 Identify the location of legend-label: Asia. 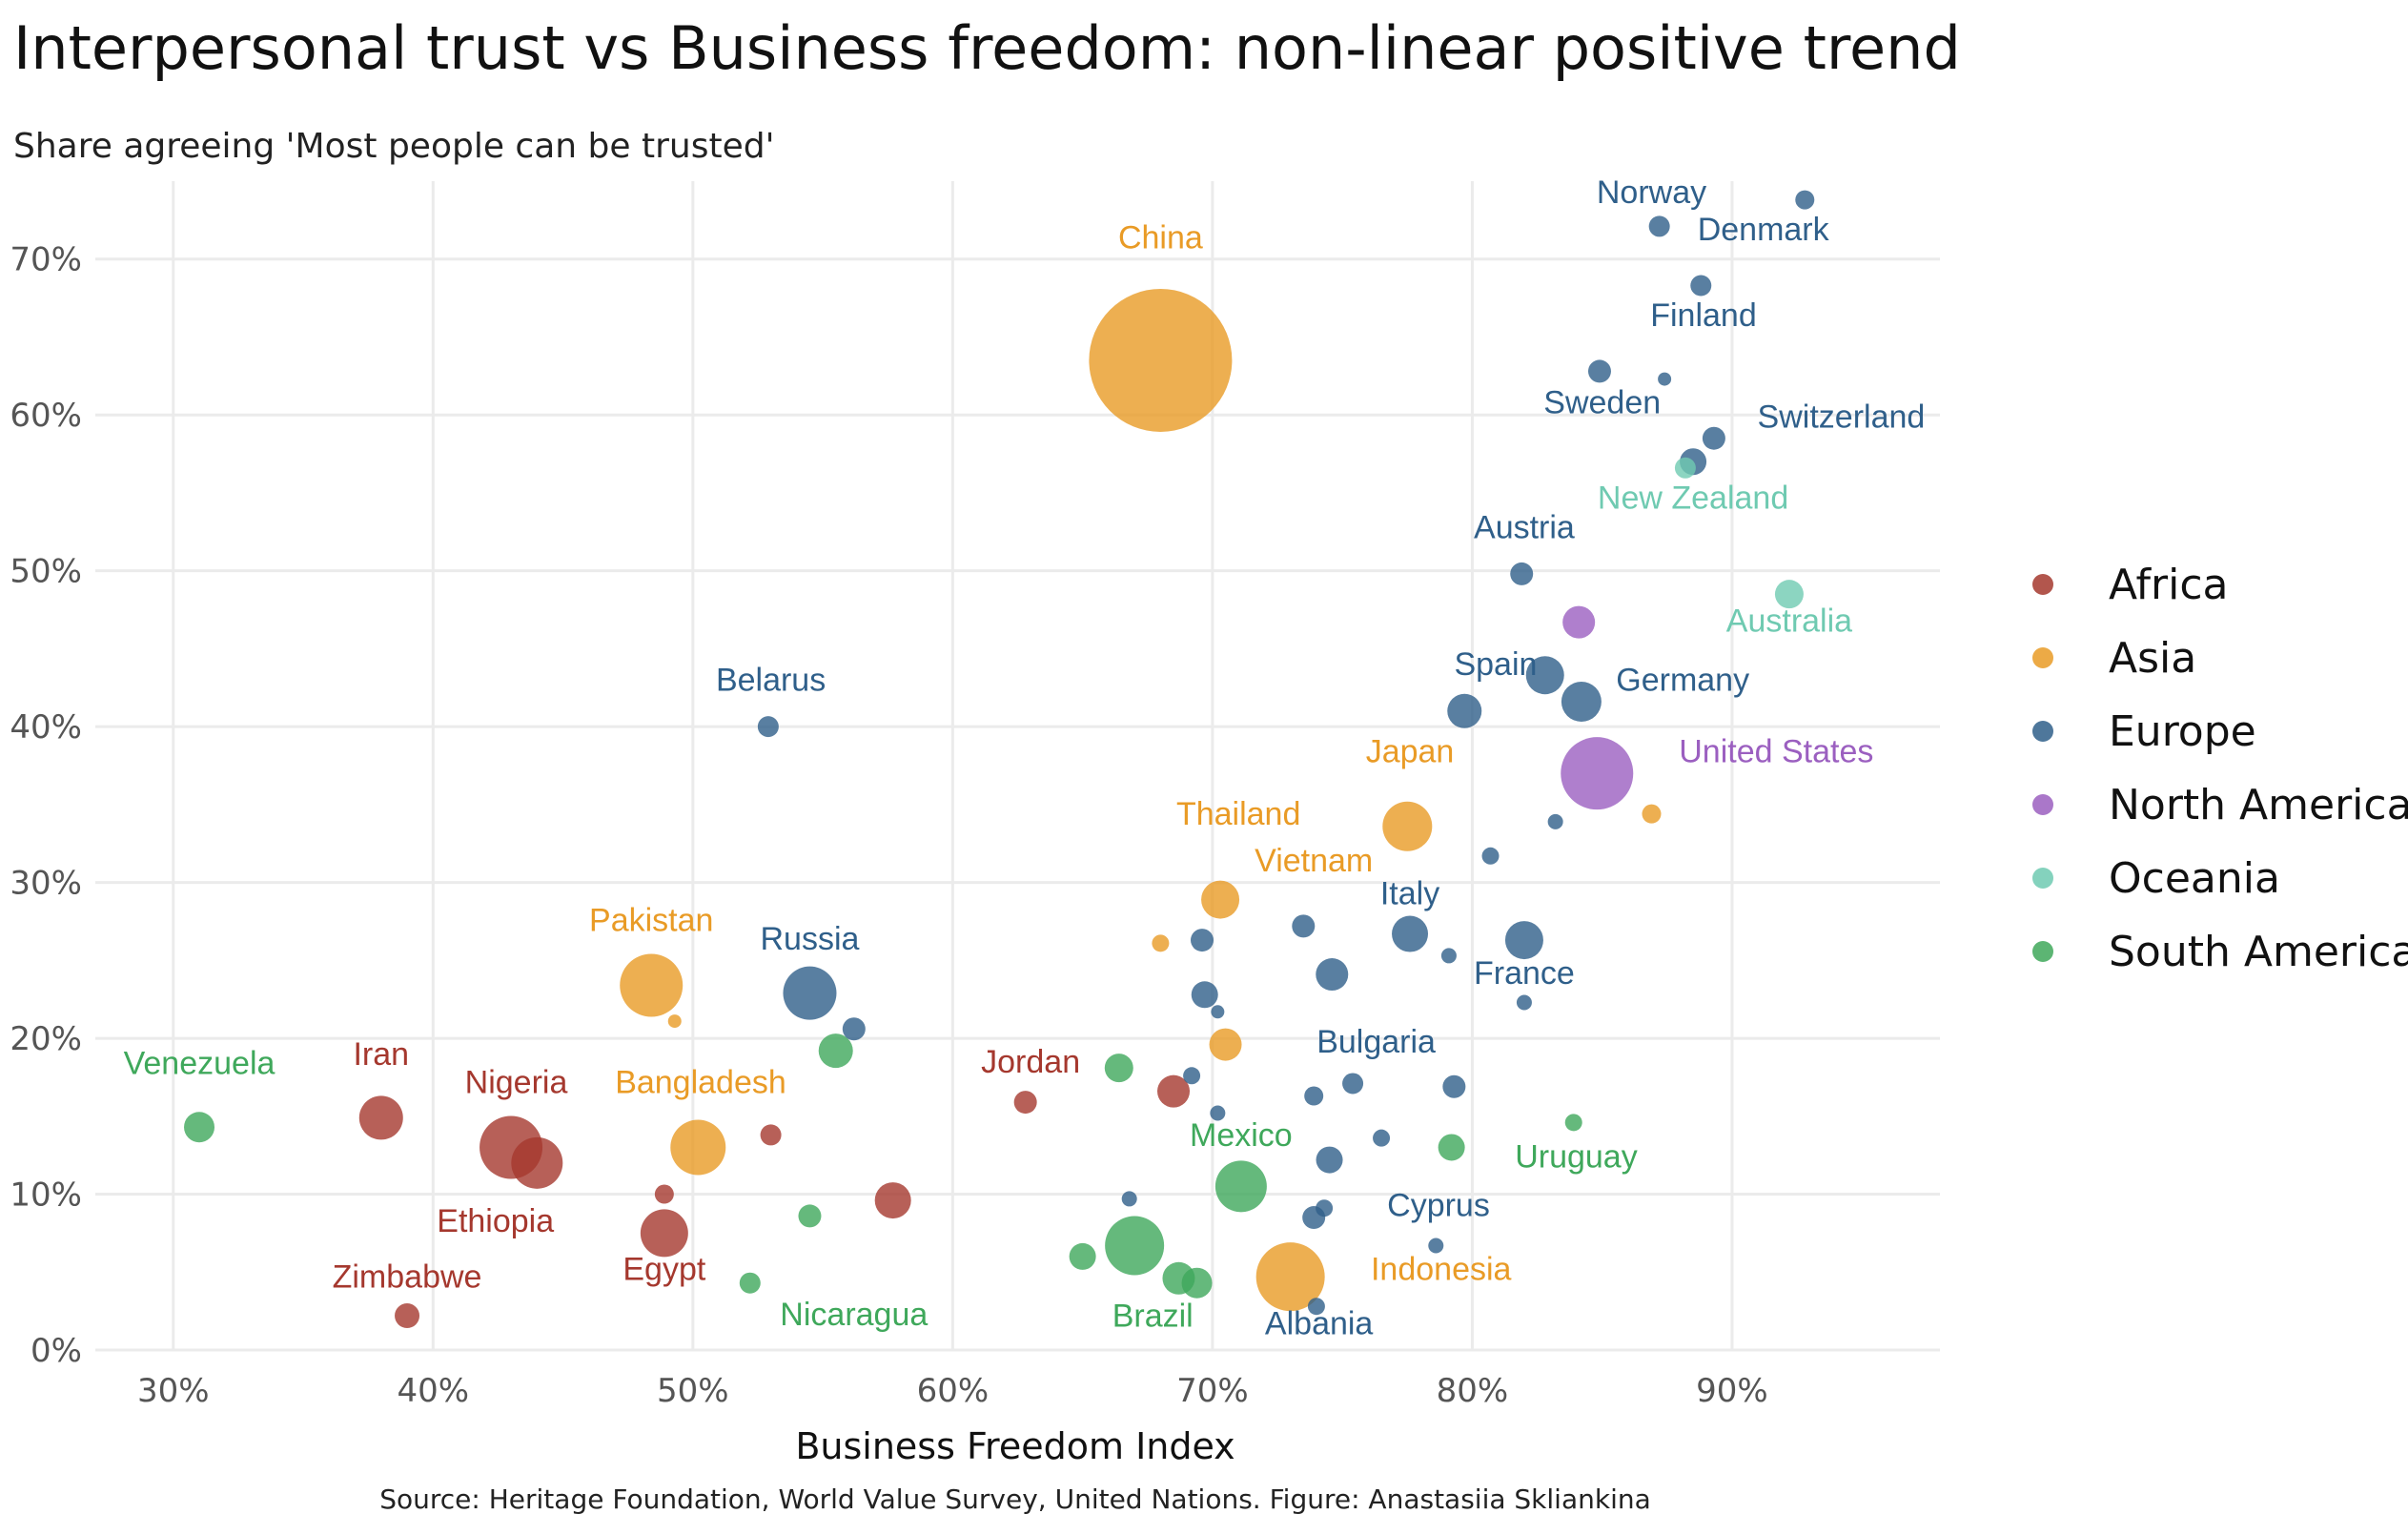
(2152, 658).